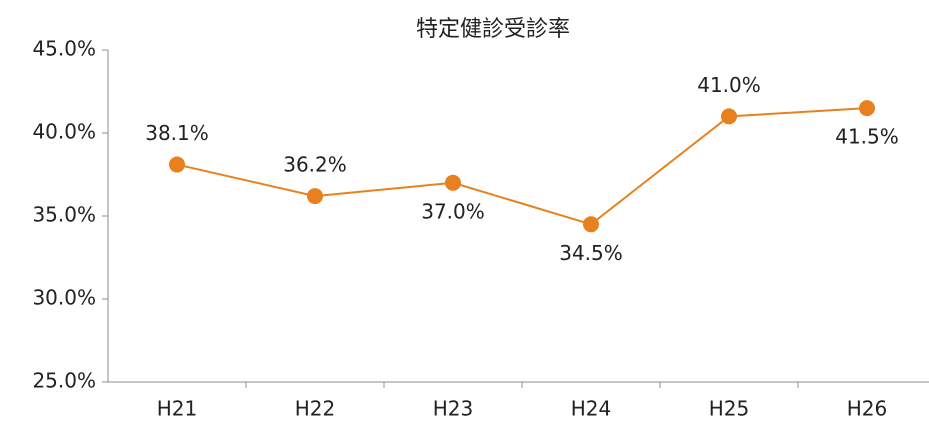 This screenshot has width=929, height=423. I want to click on data-label: 37.0%, so click(453, 211).